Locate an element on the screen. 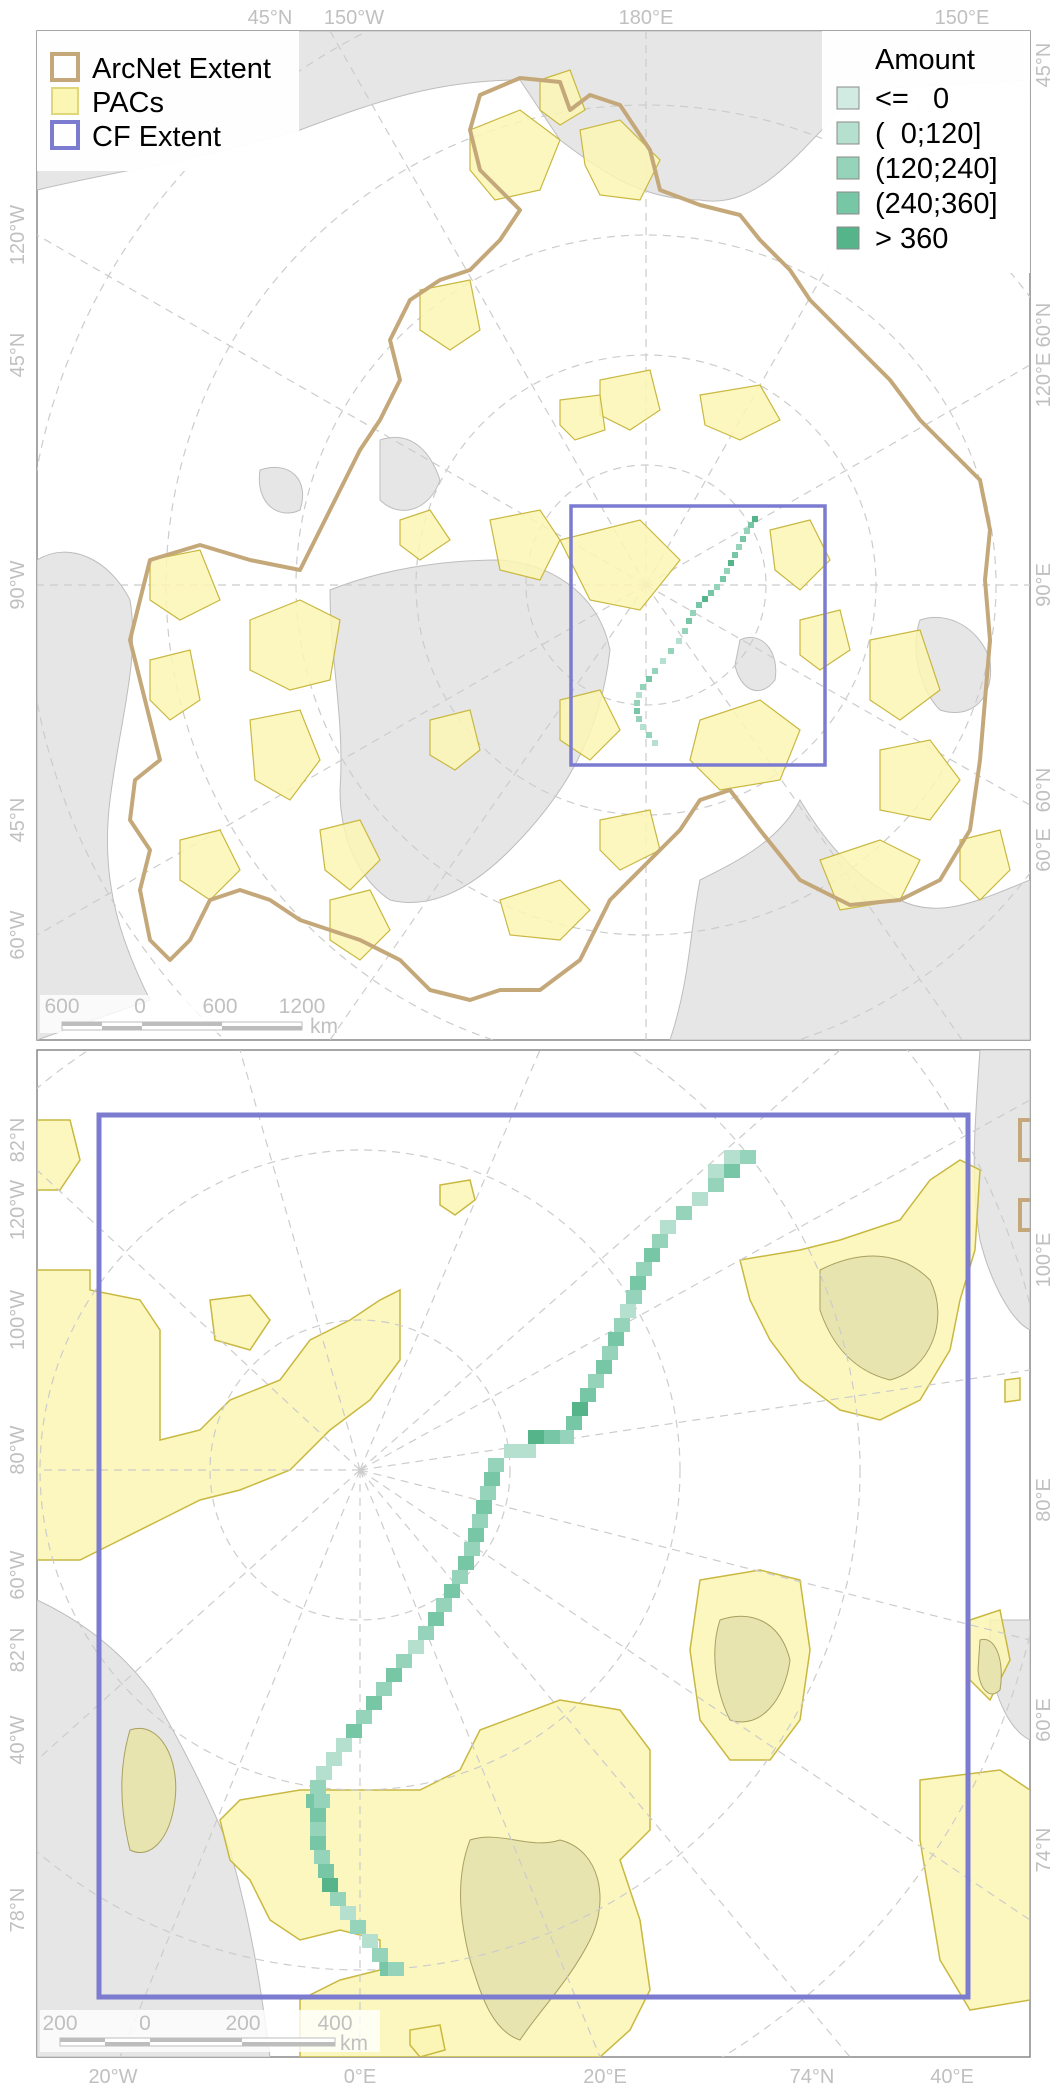  top-right-label-5: 60°E is located at coordinates (1044, 850).